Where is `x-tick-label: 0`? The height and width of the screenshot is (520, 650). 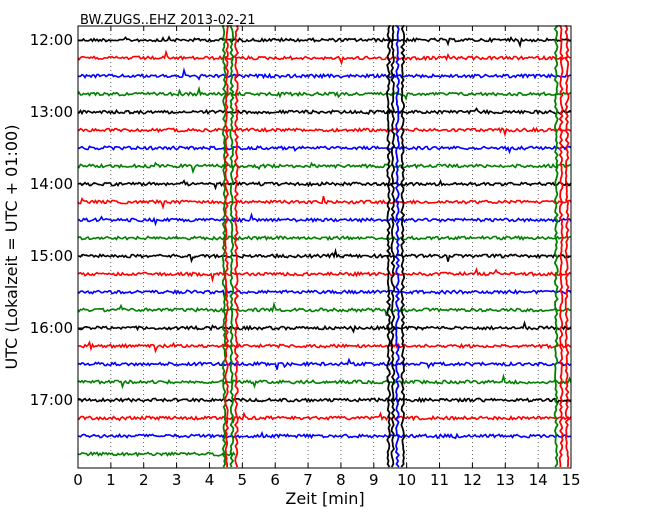 x-tick-label: 0 is located at coordinates (78, 480).